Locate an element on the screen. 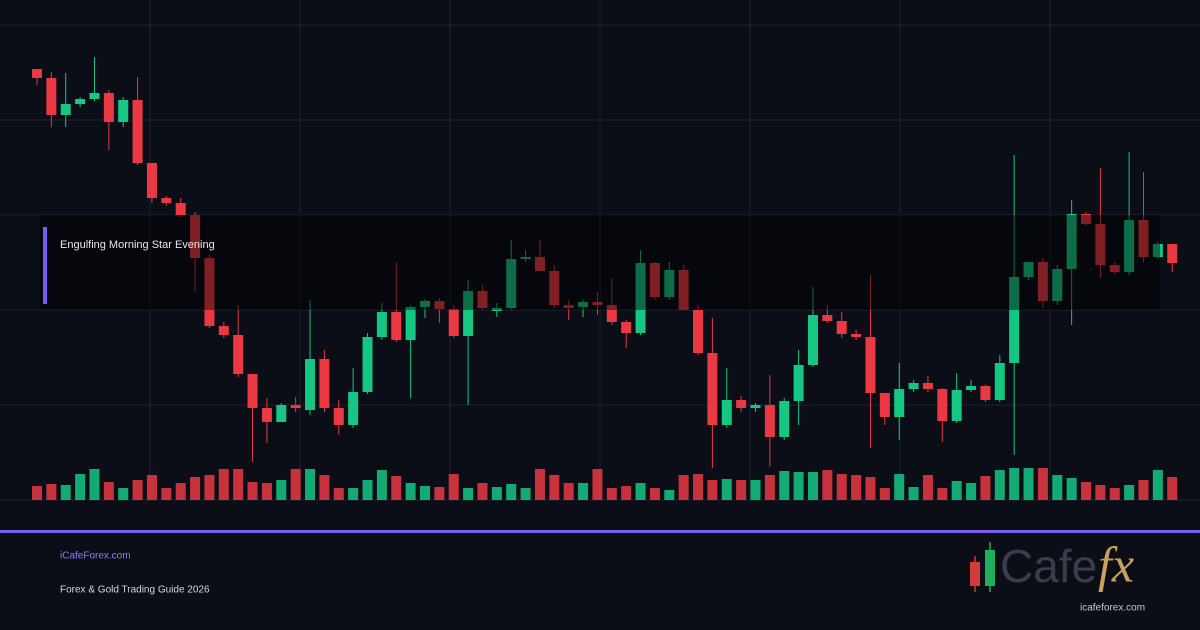 Image resolution: width=1200 pixels, height=630 pixels. footer-tagline: Forex & Gold Trading Guide 2026 is located at coordinates (135, 590).